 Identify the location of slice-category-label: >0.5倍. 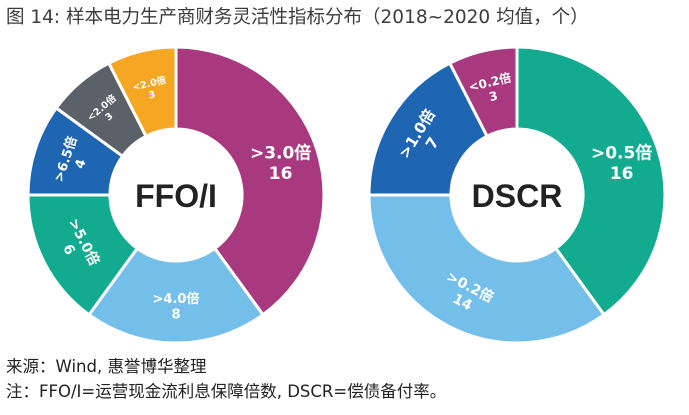
(621, 152).